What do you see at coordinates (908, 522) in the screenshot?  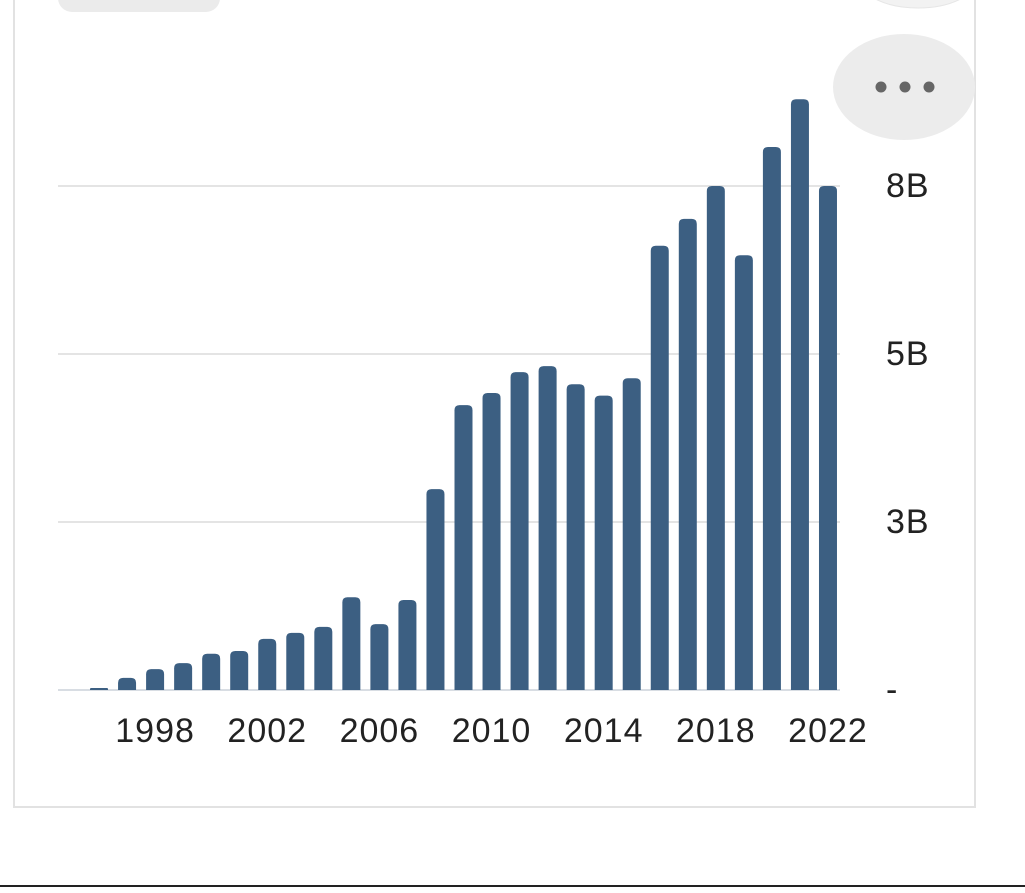 I see `y-tick-label: 3B` at bounding box center [908, 522].